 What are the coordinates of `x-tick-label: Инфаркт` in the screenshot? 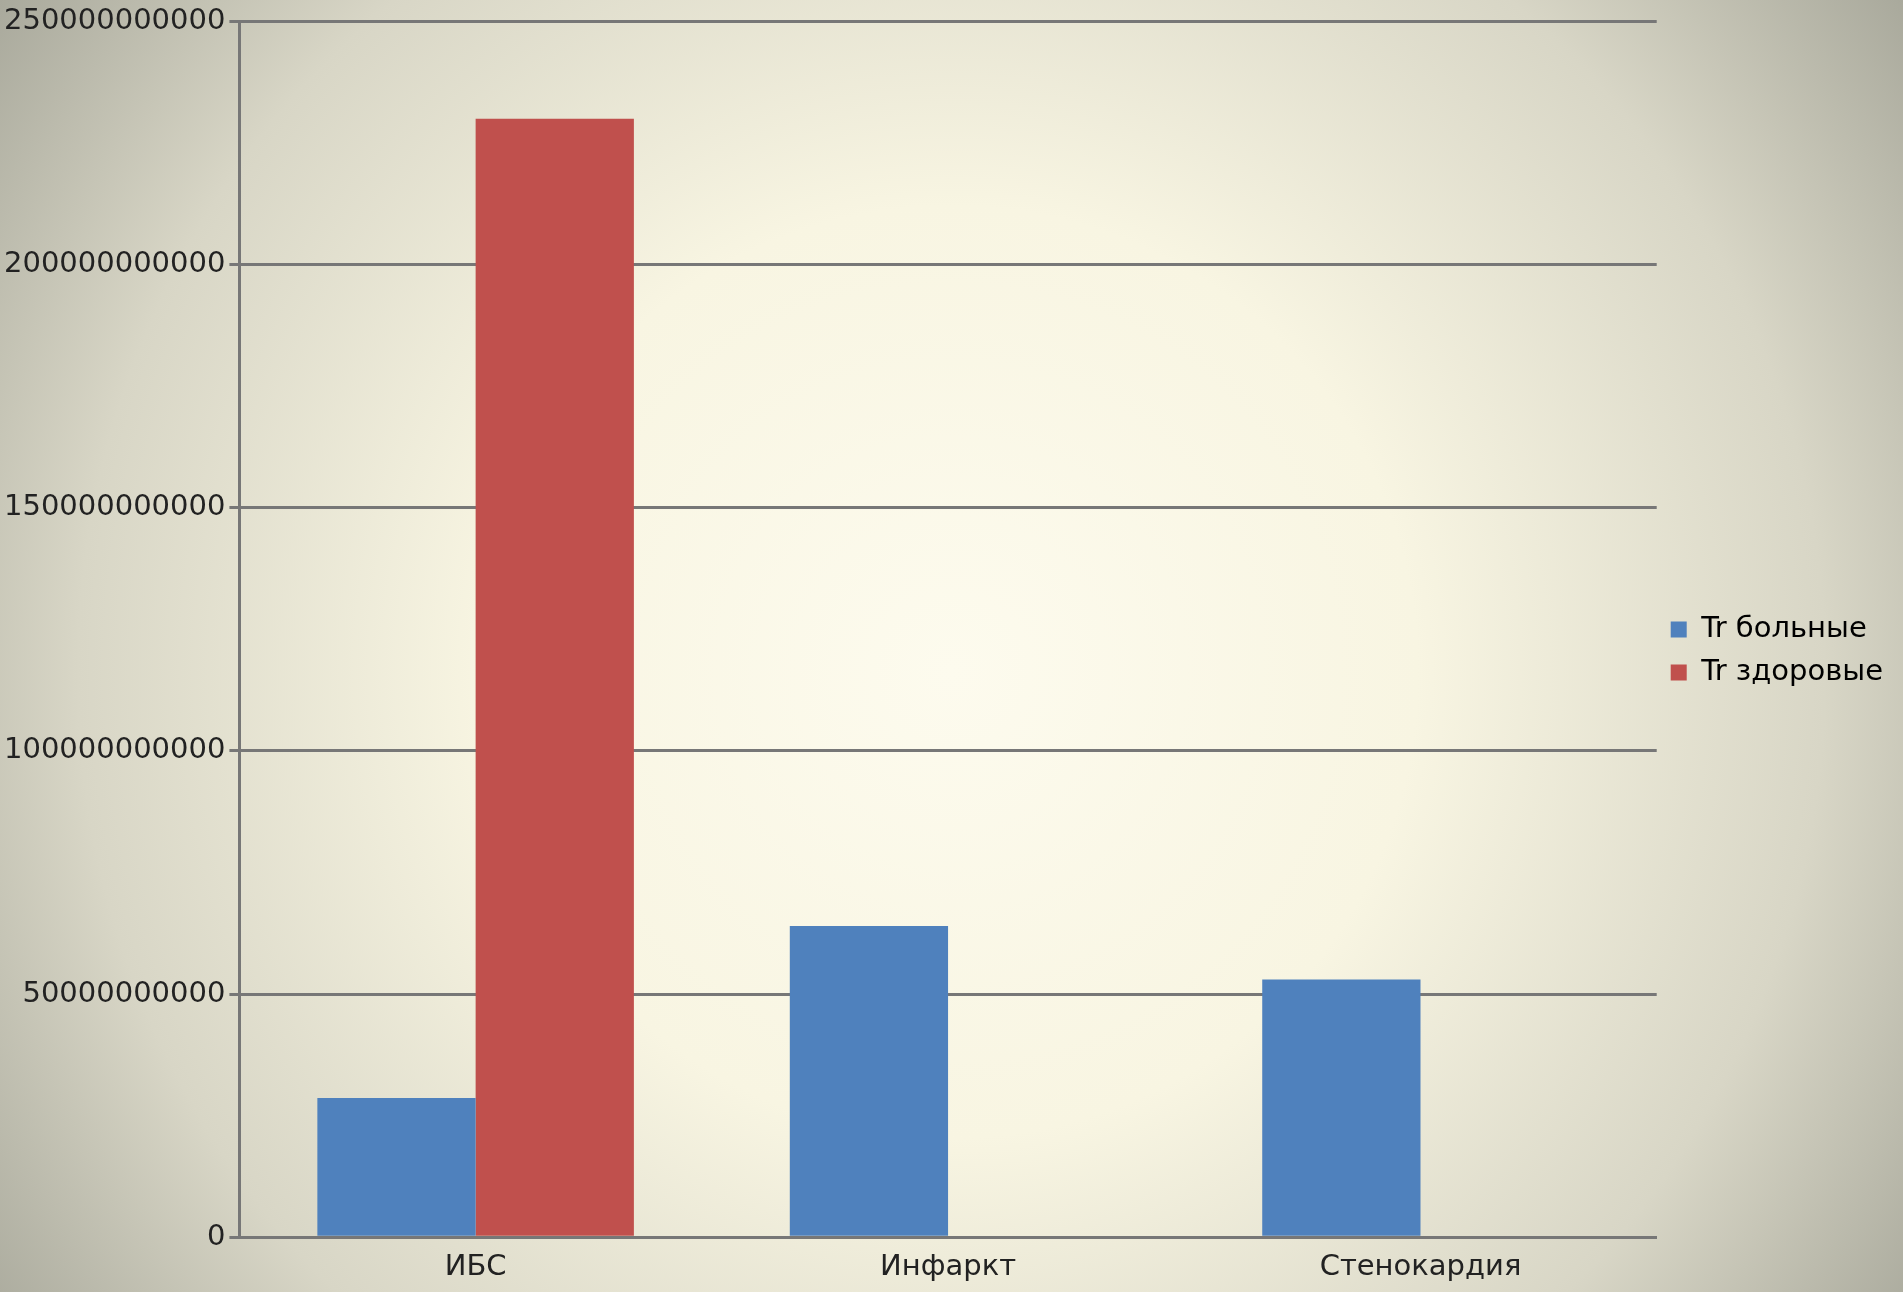 It's located at (948, 1265).